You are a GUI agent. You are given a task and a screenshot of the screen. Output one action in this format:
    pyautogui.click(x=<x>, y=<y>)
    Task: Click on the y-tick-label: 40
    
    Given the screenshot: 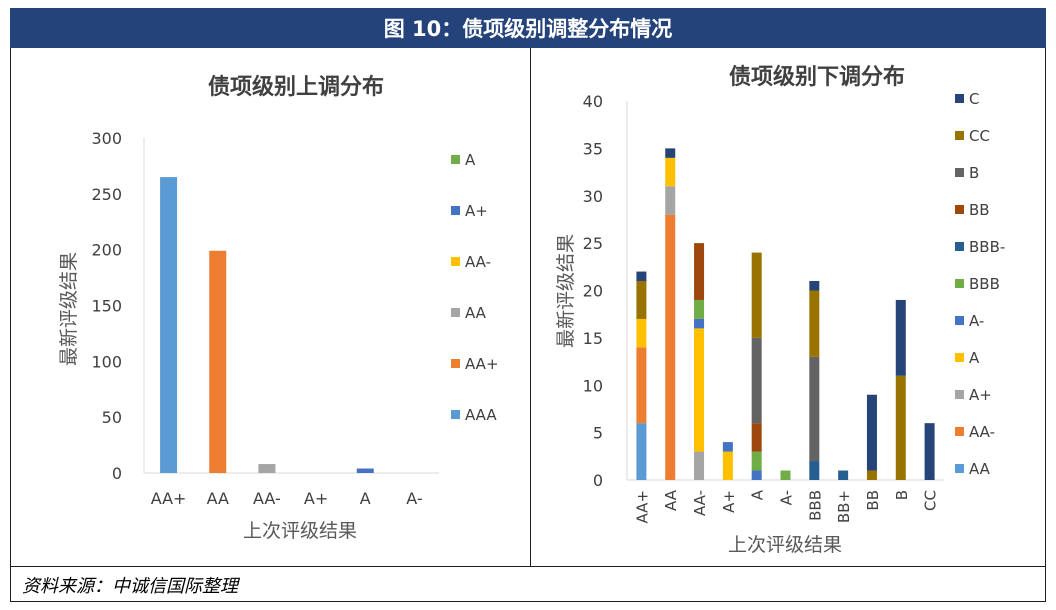 What is the action you would take?
    pyautogui.click(x=593, y=101)
    